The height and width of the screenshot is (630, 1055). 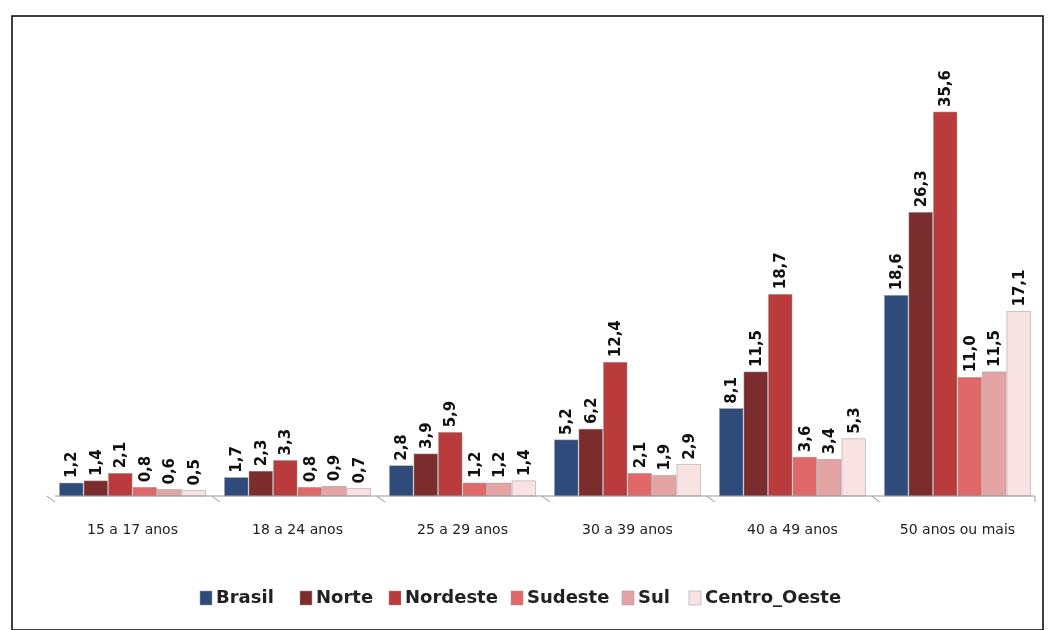 What do you see at coordinates (193, 472) in the screenshot?
I see `data-label: 0,5` at bounding box center [193, 472].